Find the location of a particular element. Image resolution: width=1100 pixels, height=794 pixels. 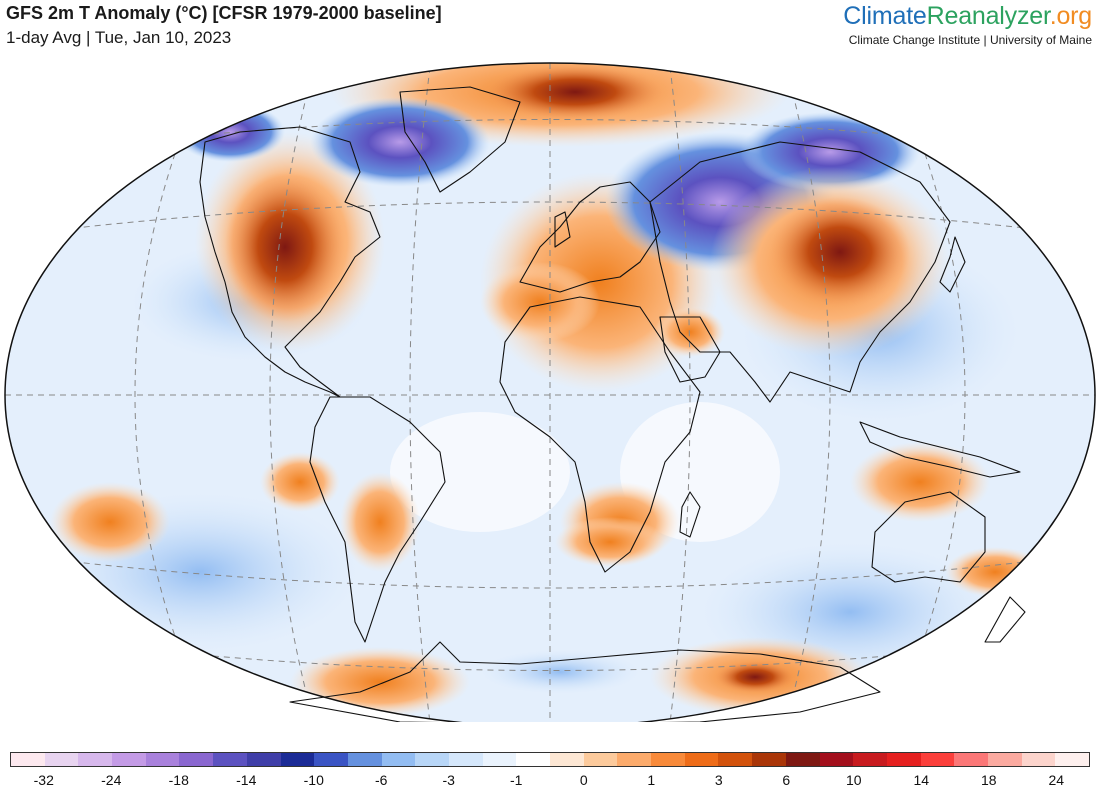

coast-madagascar is located at coordinates (690, 514).